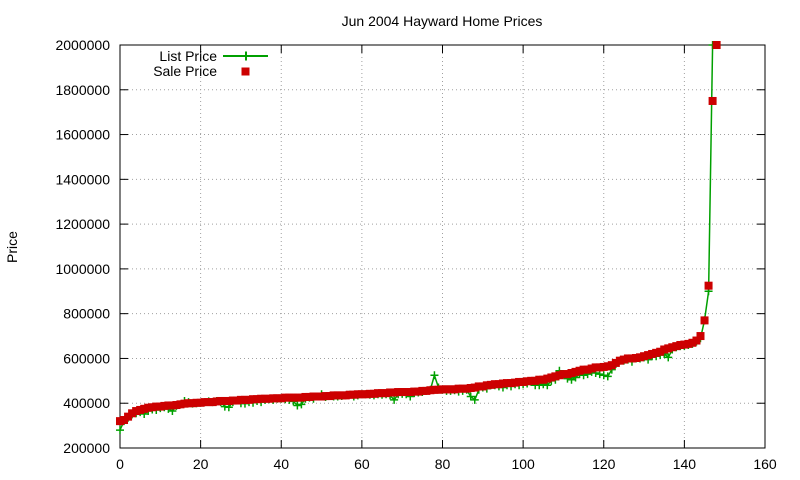 The width and height of the screenshot is (800, 480). I want to click on chart-title: Jun 2004 Hayward Home Prices, so click(442, 21).